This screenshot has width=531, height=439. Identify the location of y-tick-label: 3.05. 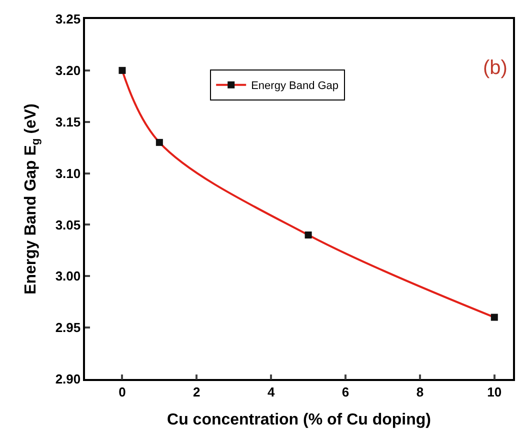
(68, 224).